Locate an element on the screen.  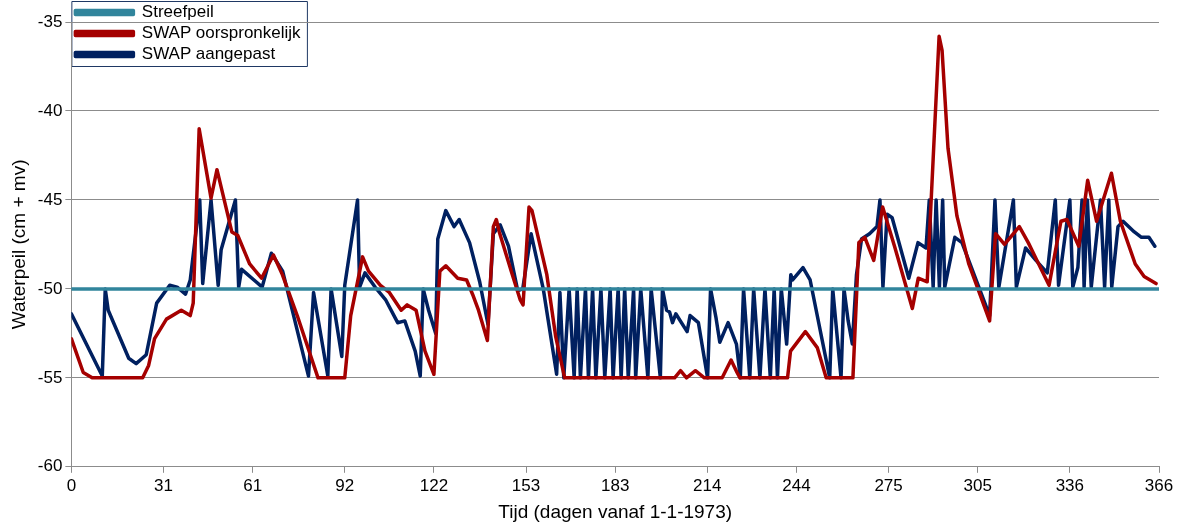
x-tick-label: 366 is located at coordinates (1159, 485).